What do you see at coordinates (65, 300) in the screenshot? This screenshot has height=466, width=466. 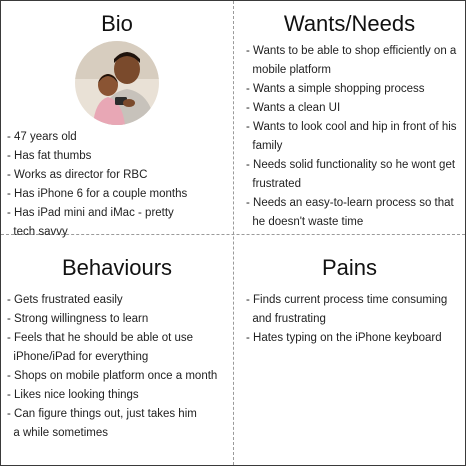 I see `list-item: - Gets frustrated easily` at bounding box center [65, 300].